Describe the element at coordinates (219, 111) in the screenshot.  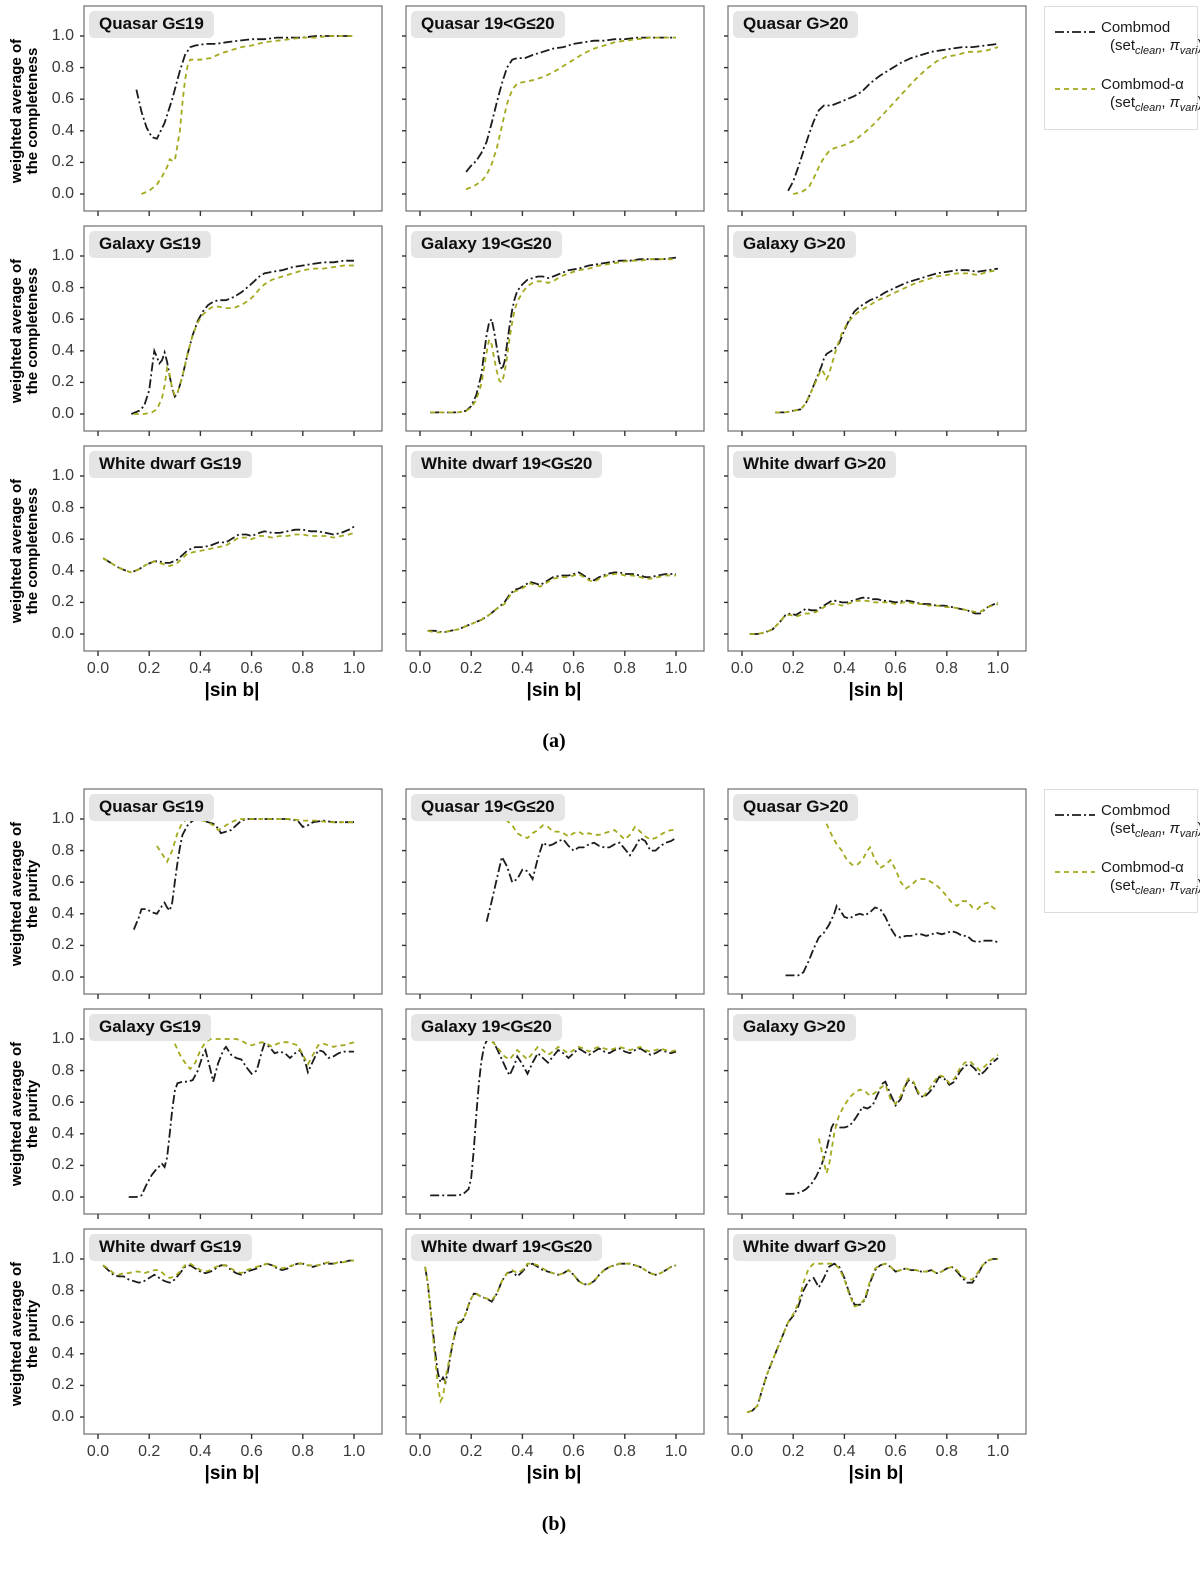
I see `plot-a-r0-c0: Quasar G≤19 0.0 0.2 0.4 0.6 0.8 1.0` at that location.